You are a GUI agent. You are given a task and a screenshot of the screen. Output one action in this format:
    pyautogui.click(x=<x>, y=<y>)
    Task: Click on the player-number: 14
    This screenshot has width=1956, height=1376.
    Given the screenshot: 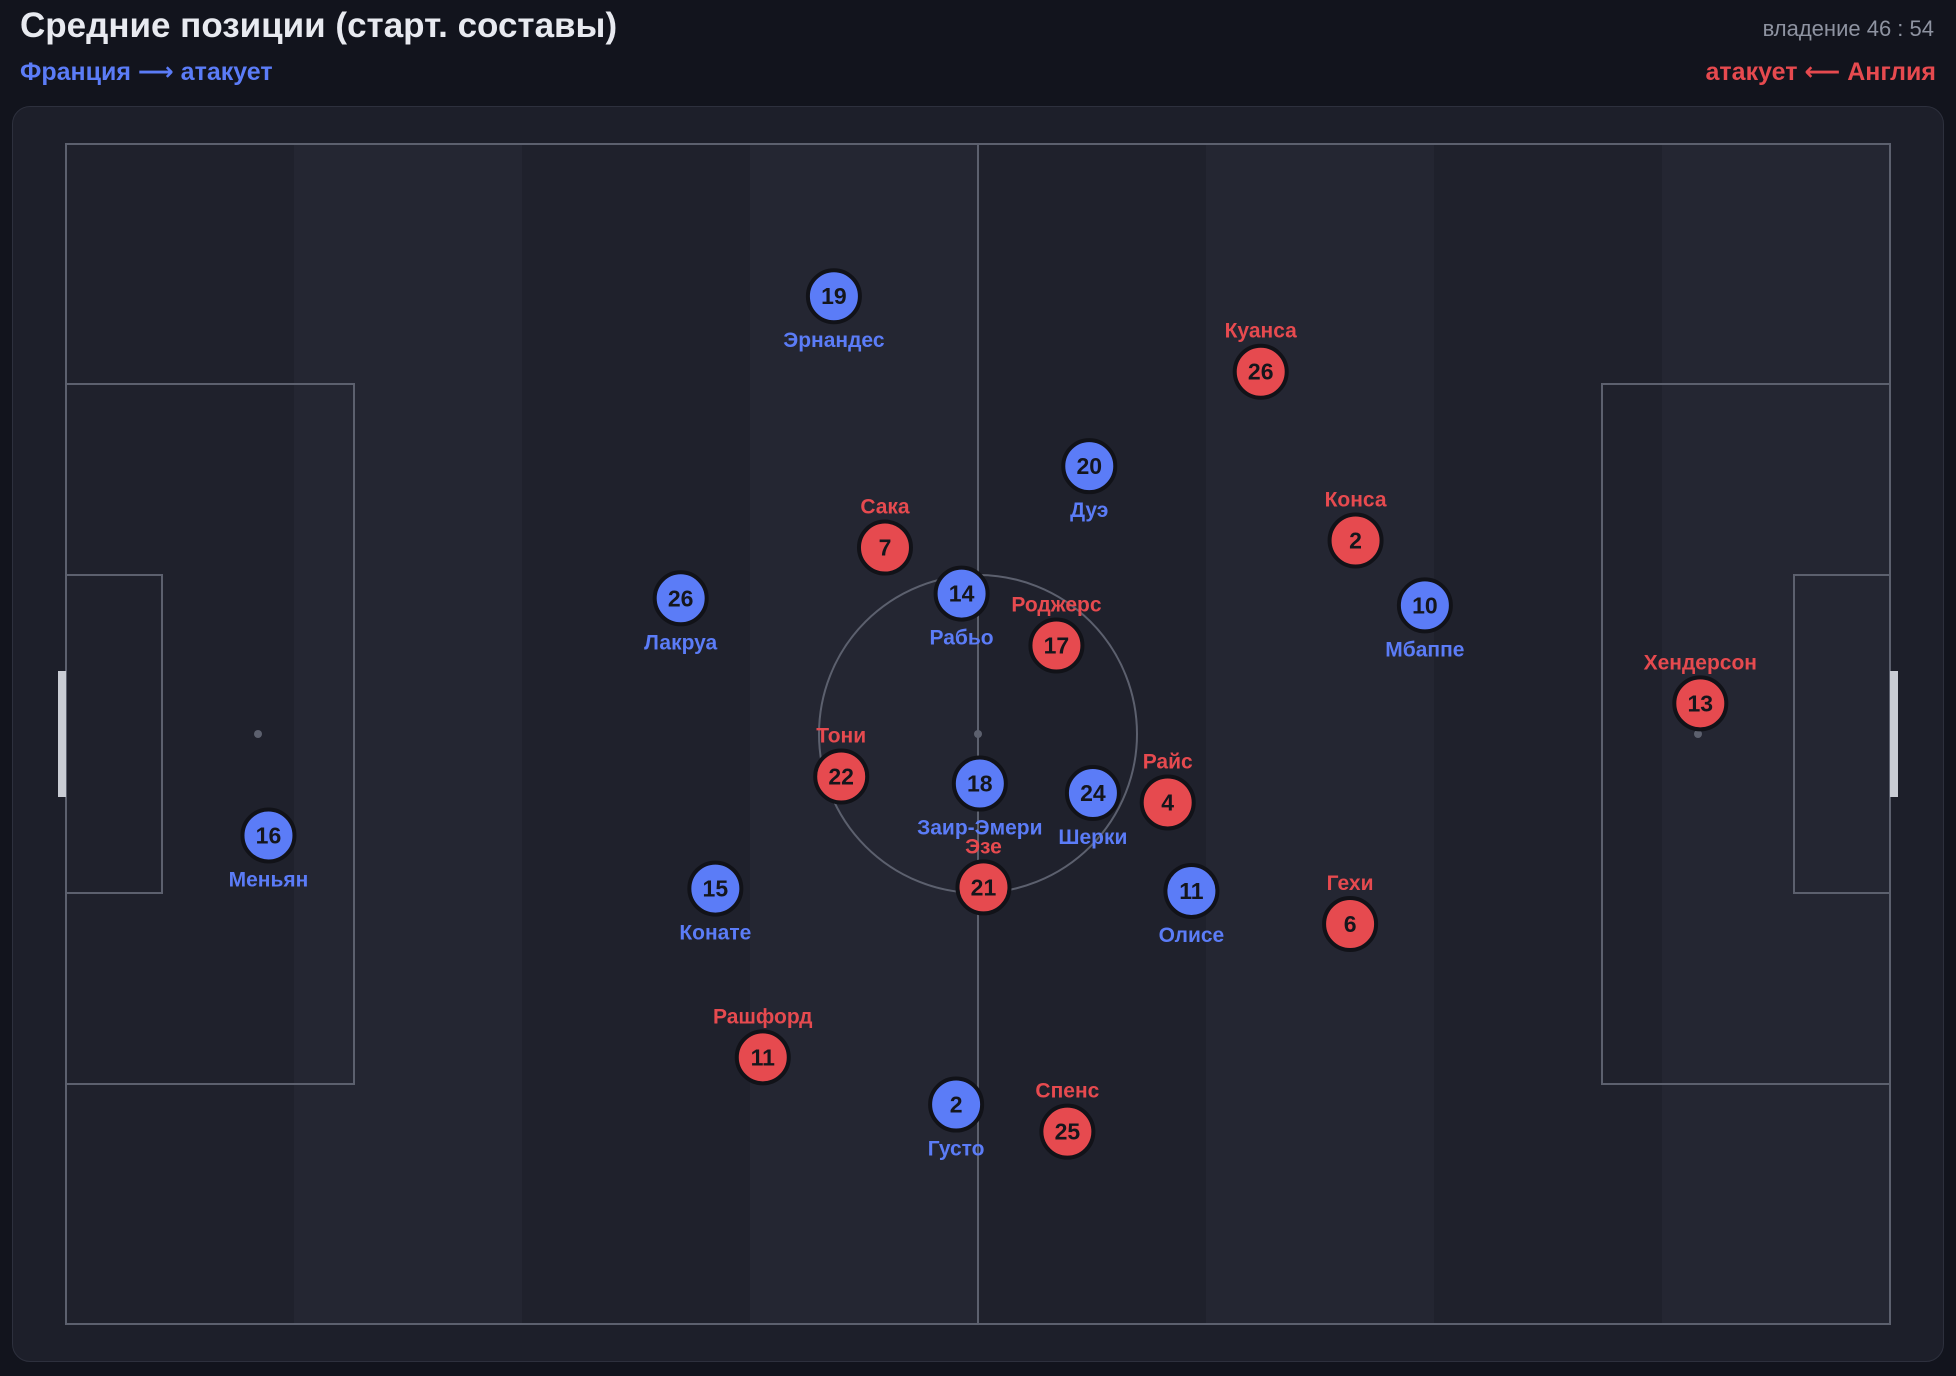 What is the action you would take?
    pyautogui.click(x=962, y=594)
    